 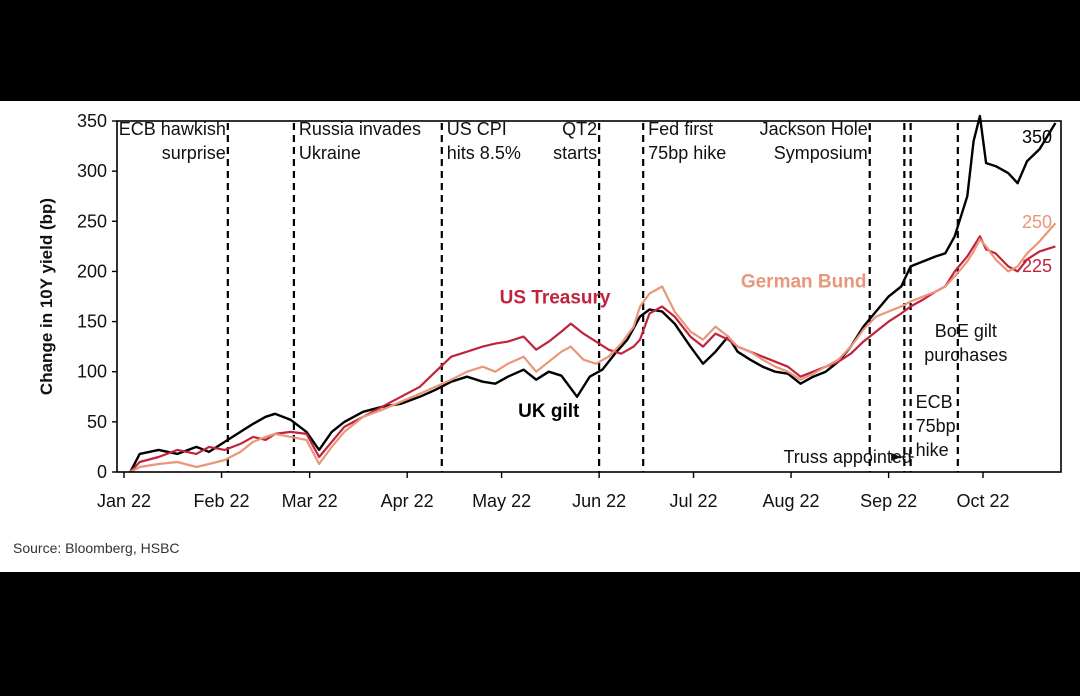 What do you see at coordinates (92, 271) in the screenshot?
I see `y-tick-label: 200` at bounding box center [92, 271].